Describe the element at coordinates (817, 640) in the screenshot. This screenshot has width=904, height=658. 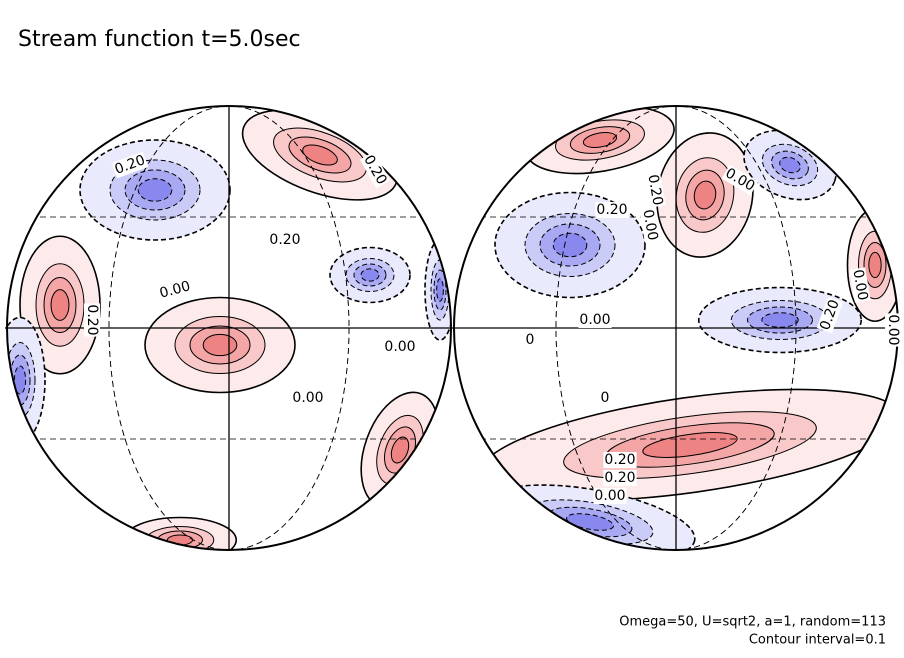
I see `footnote: Contour interval=0.1` at that location.